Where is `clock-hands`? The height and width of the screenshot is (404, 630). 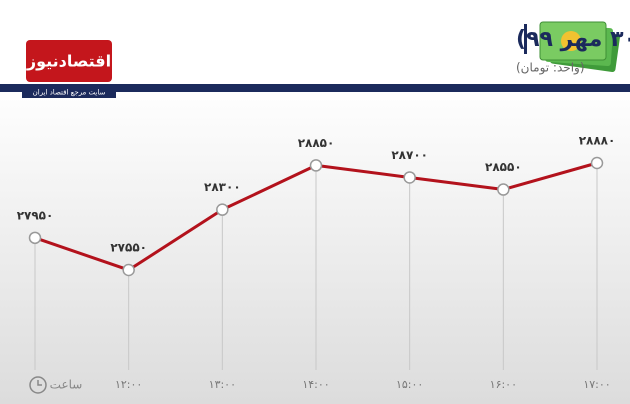
clock-hands is located at coordinates (39, 383).